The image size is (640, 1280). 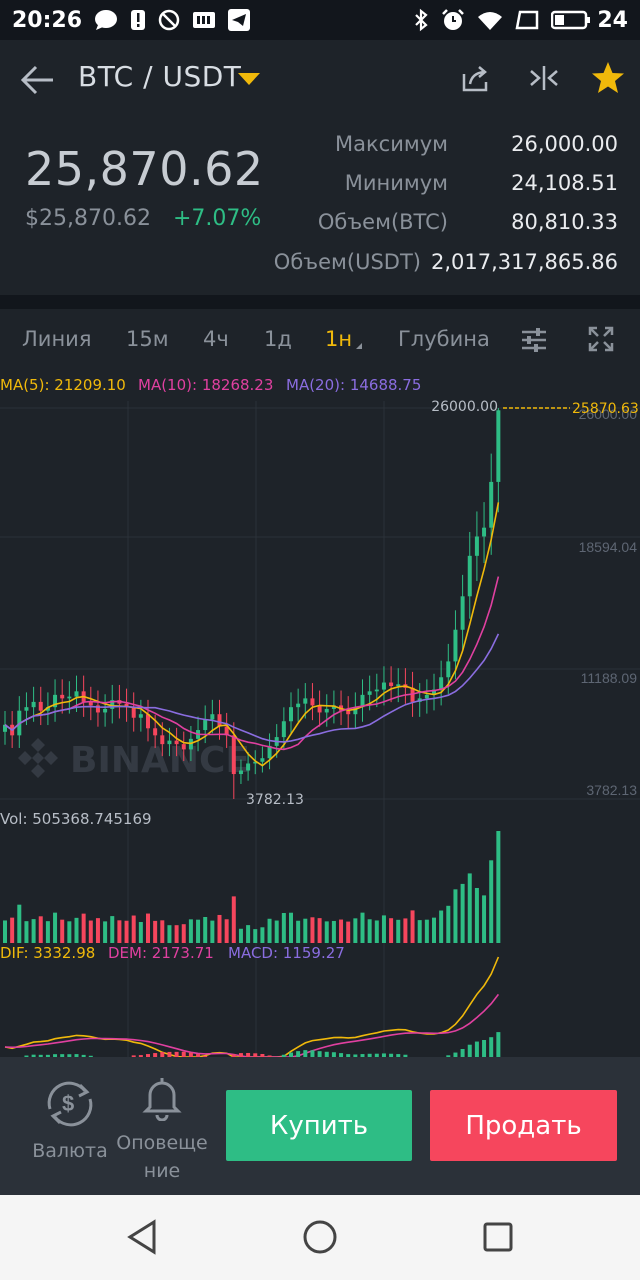 What do you see at coordinates (347, 262) in the screenshot?
I see `stat-label: Объем(USDT)` at bounding box center [347, 262].